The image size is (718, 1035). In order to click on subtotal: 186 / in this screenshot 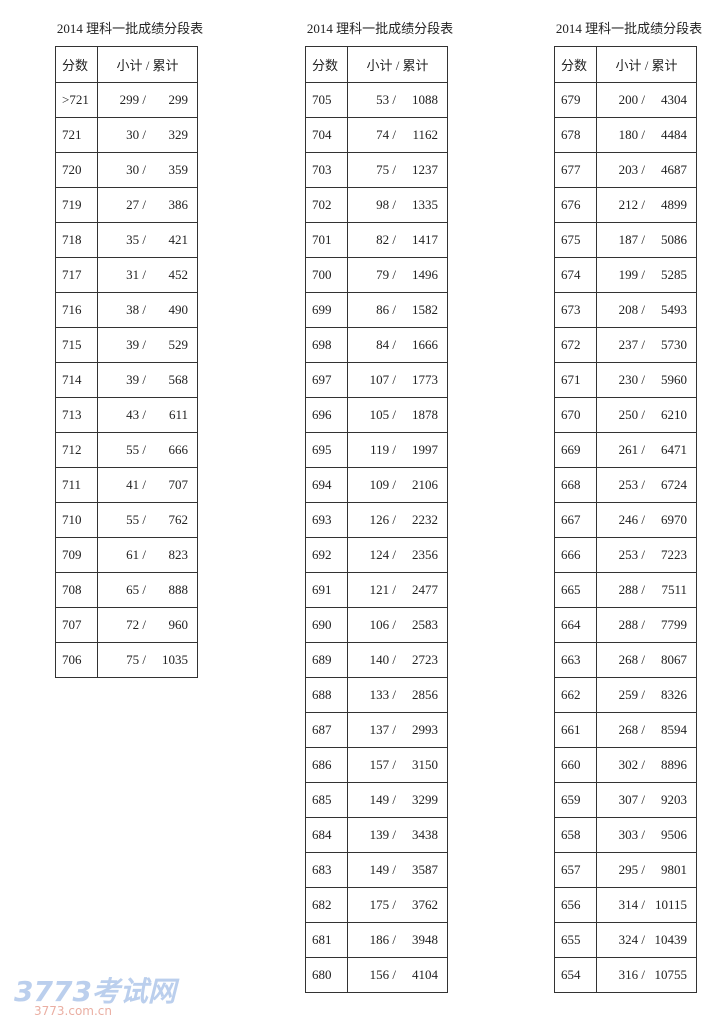, I will do `click(382, 939)`.